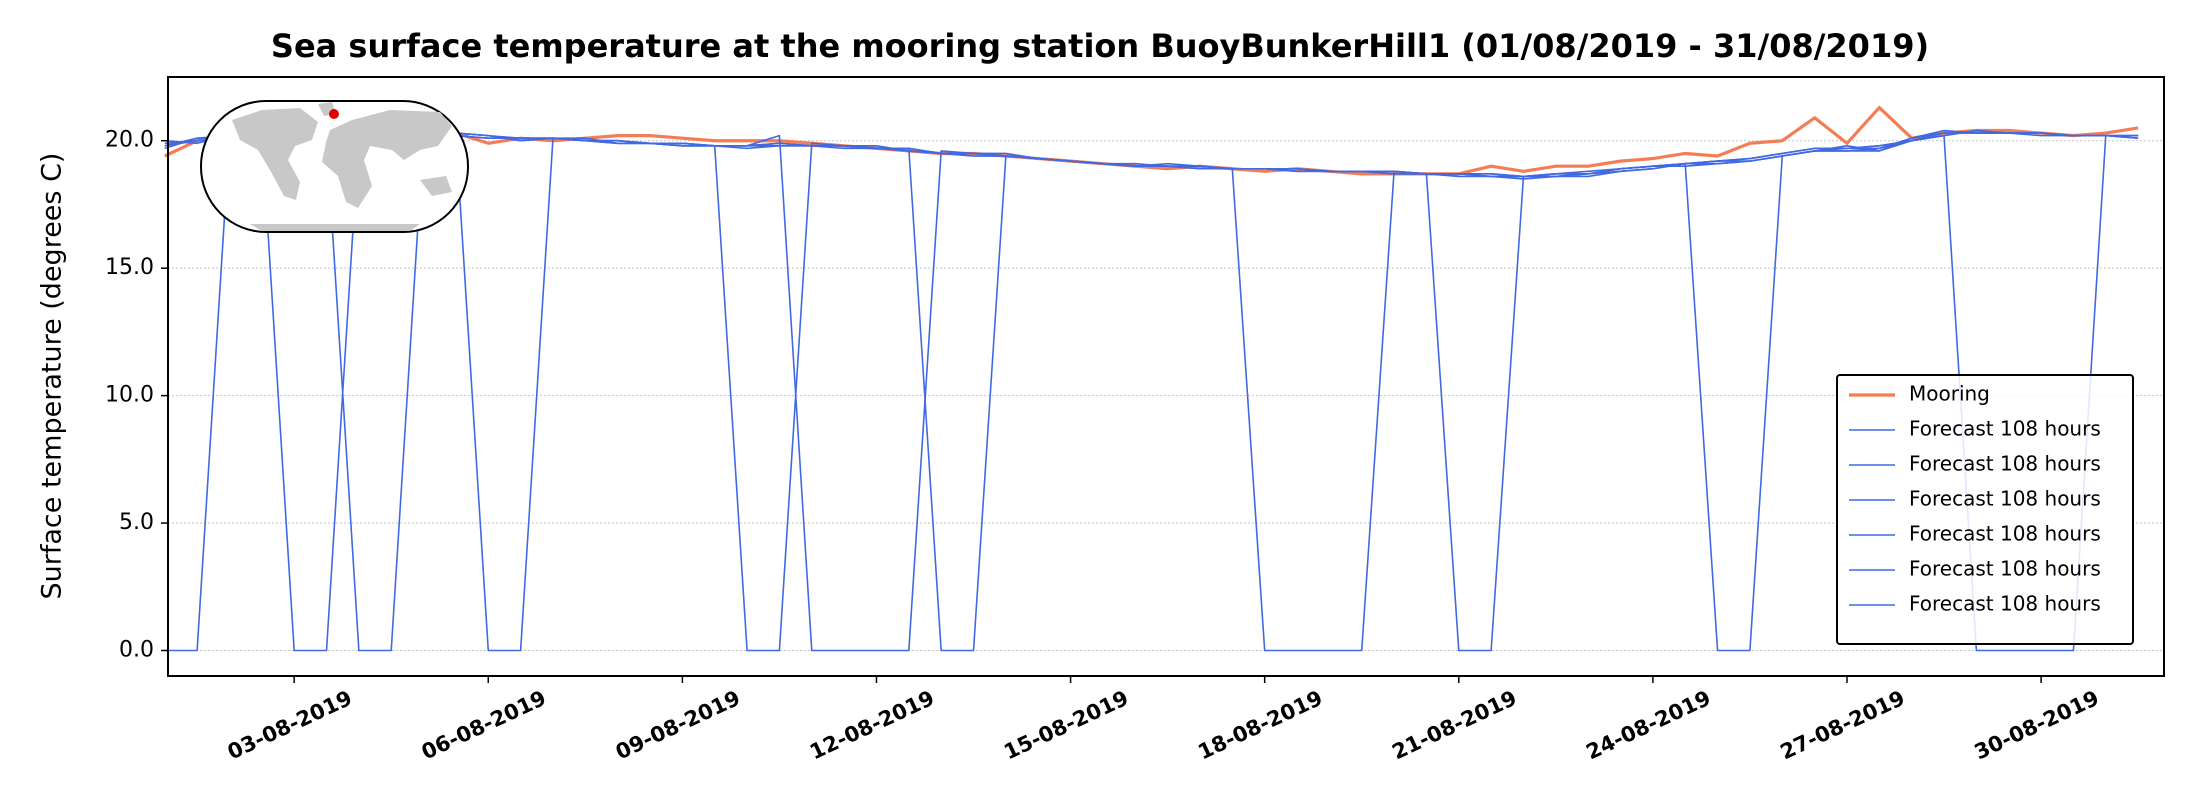  What do you see at coordinates (387, 159) in the screenshot?
I see `land-eurasia-africa` at bounding box center [387, 159].